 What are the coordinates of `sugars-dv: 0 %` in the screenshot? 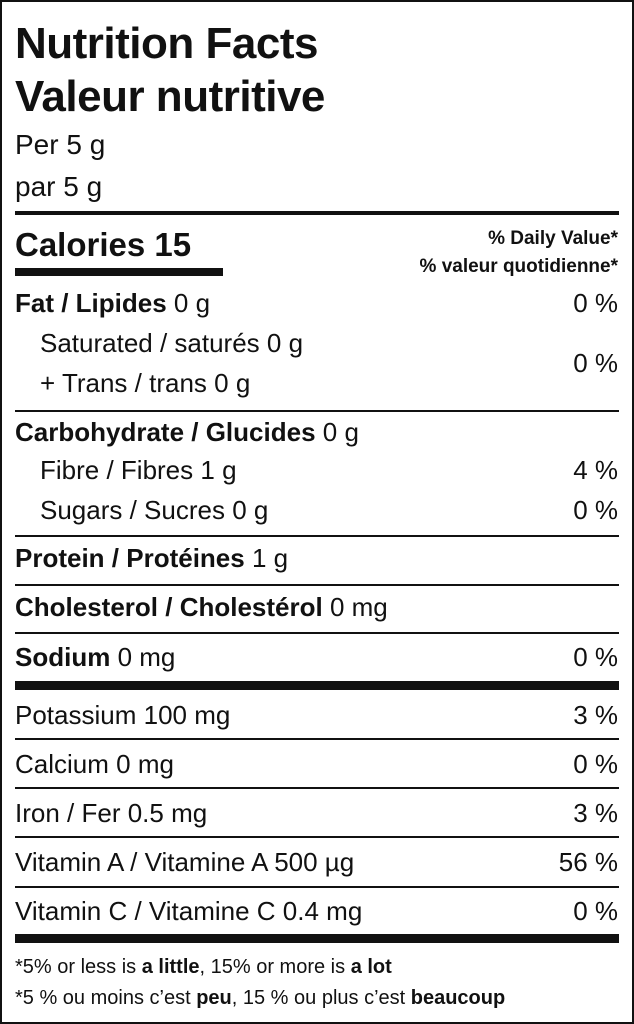 It's located at (595, 510).